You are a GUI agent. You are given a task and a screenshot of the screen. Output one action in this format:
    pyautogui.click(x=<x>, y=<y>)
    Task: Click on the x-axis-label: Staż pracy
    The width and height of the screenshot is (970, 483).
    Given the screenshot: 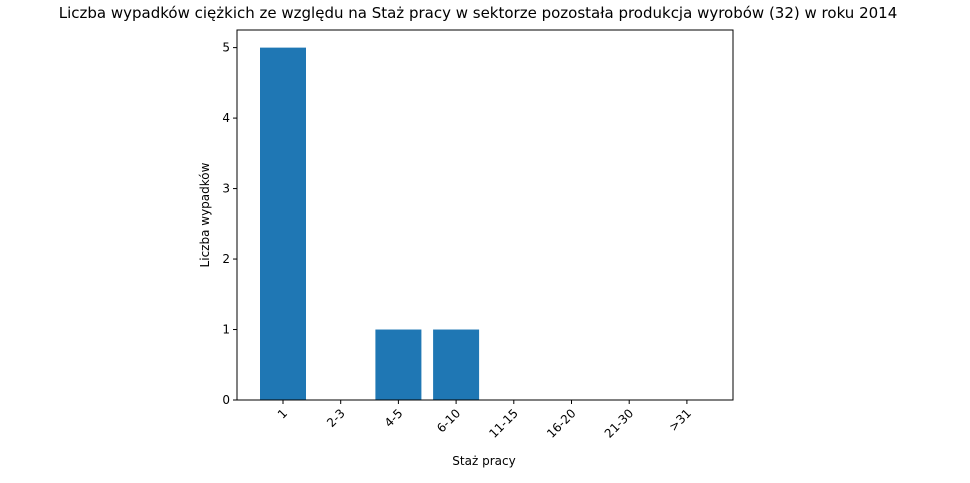 What is the action you would take?
    pyautogui.click(x=483, y=461)
    